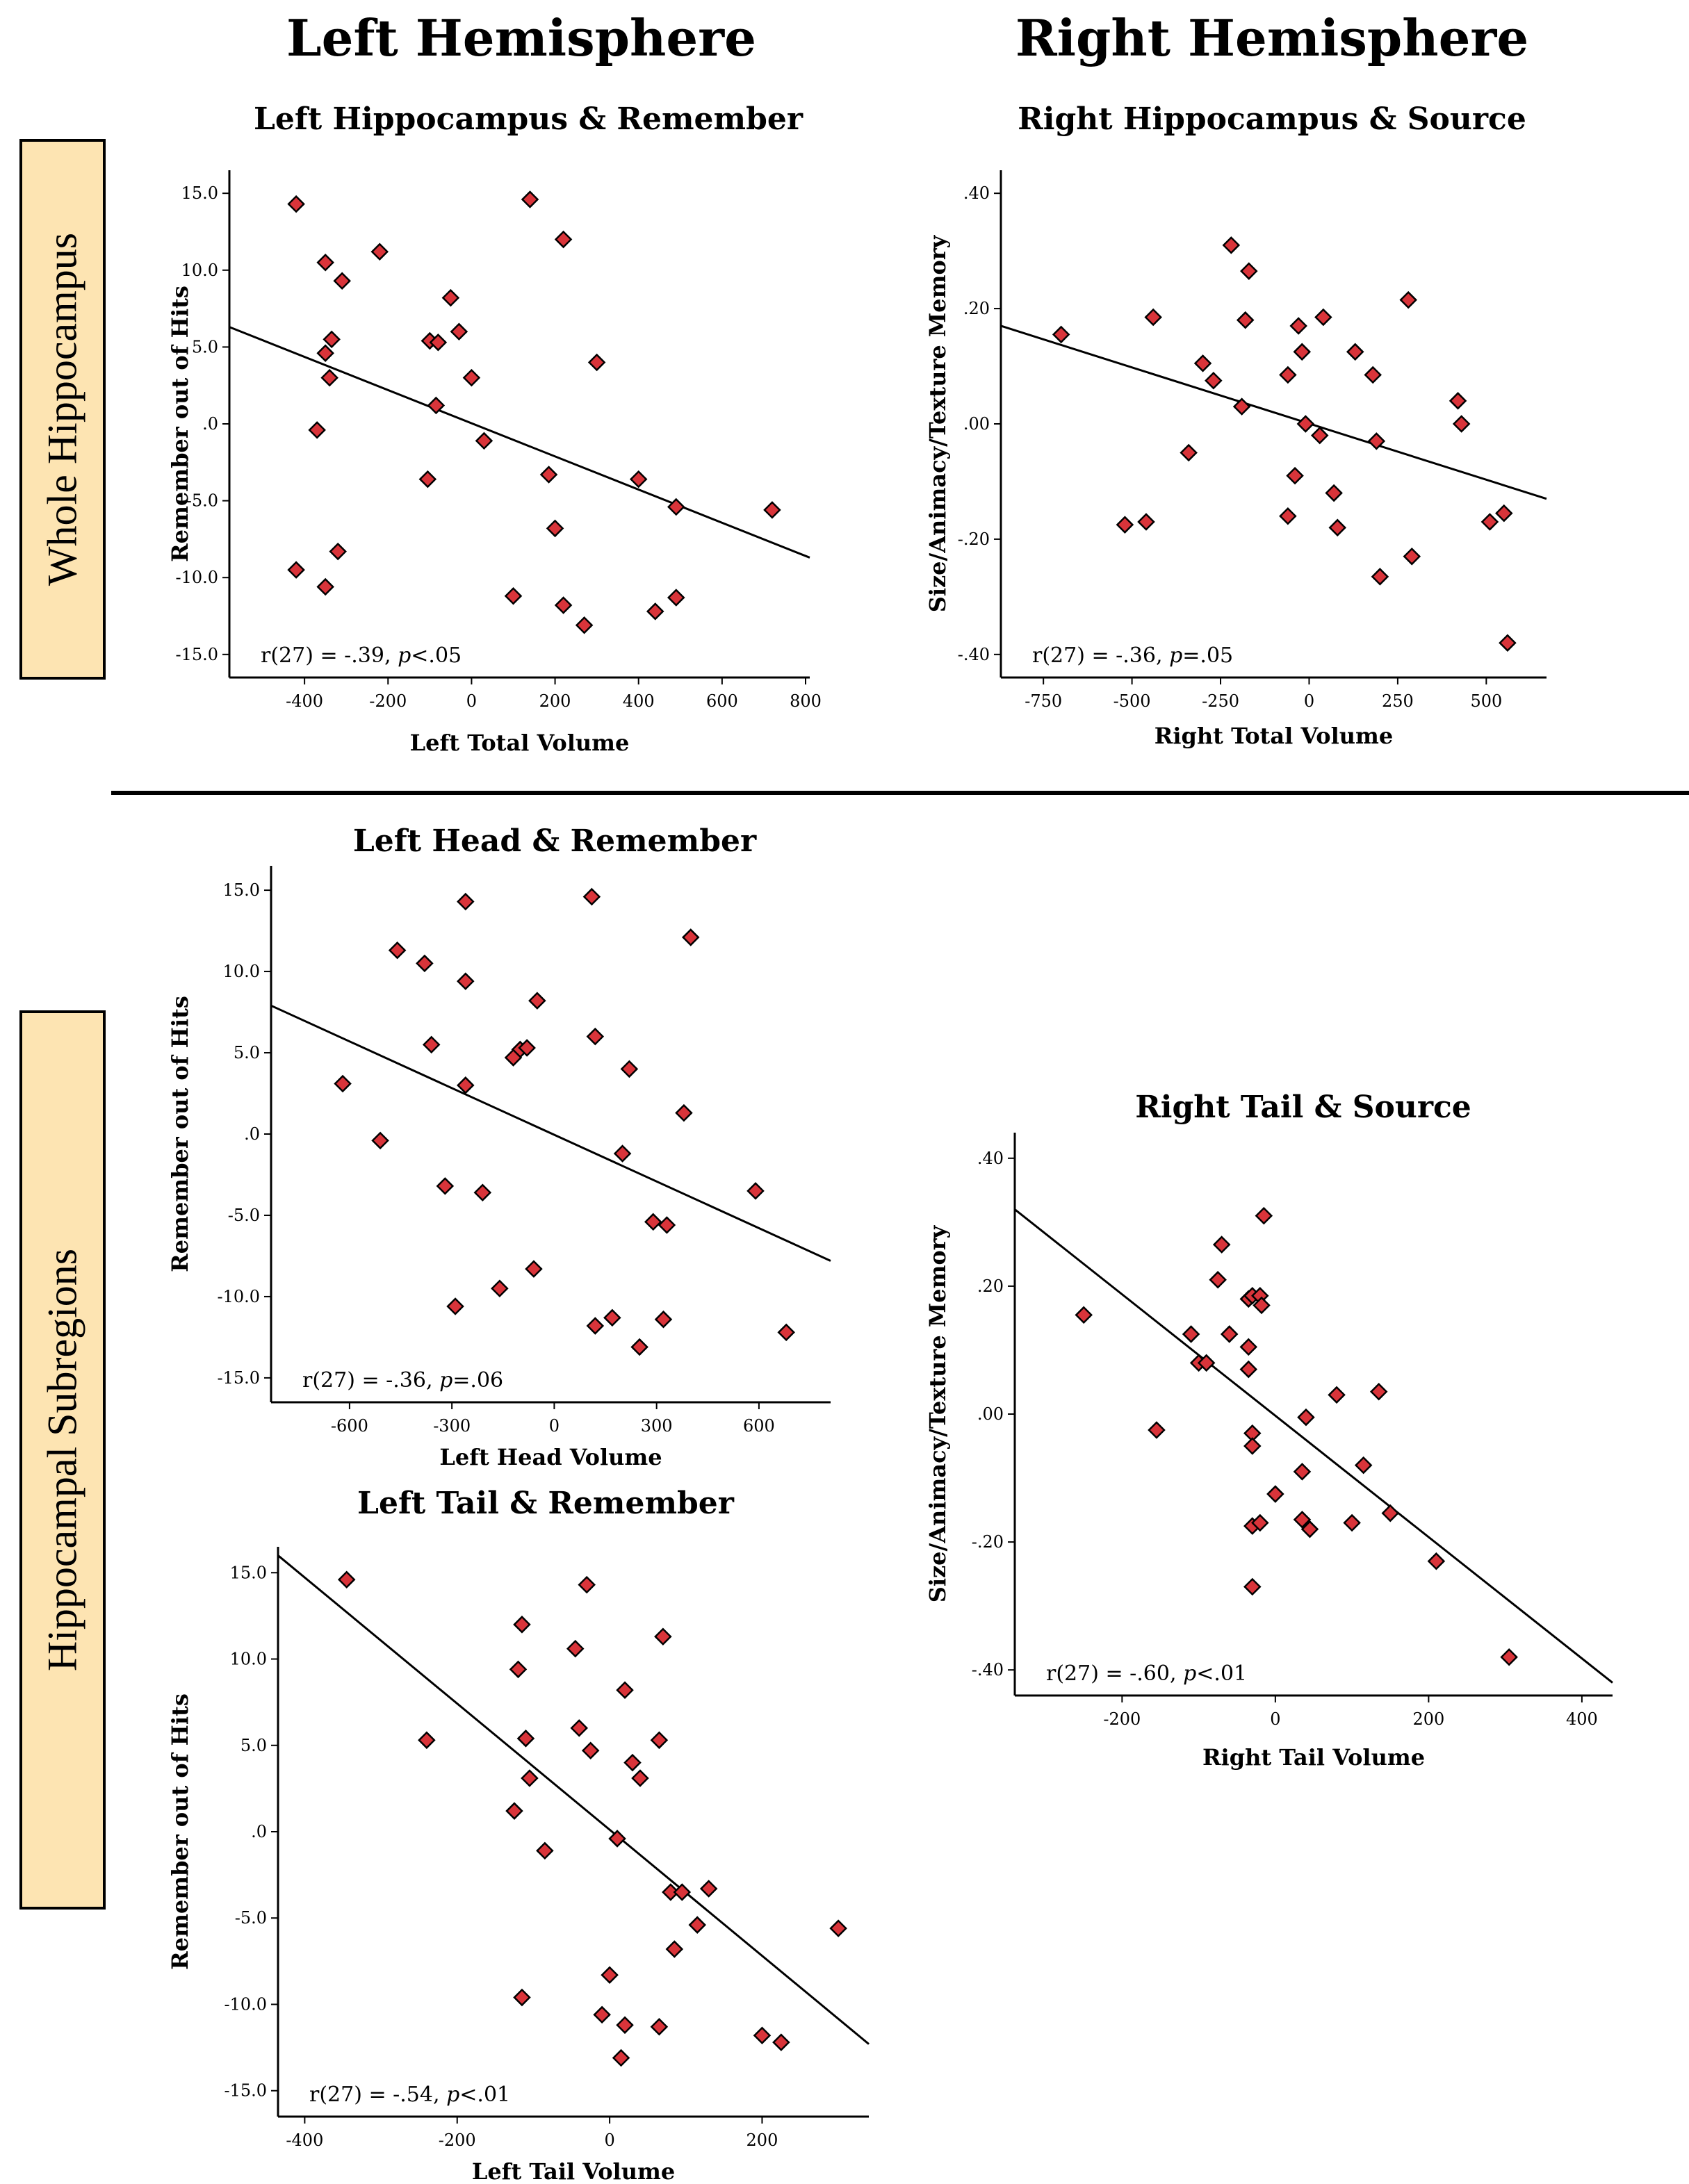  Describe the element at coordinates (546, 1503) in the screenshot. I see `chart-title: Left Tail & Remember` at that location.